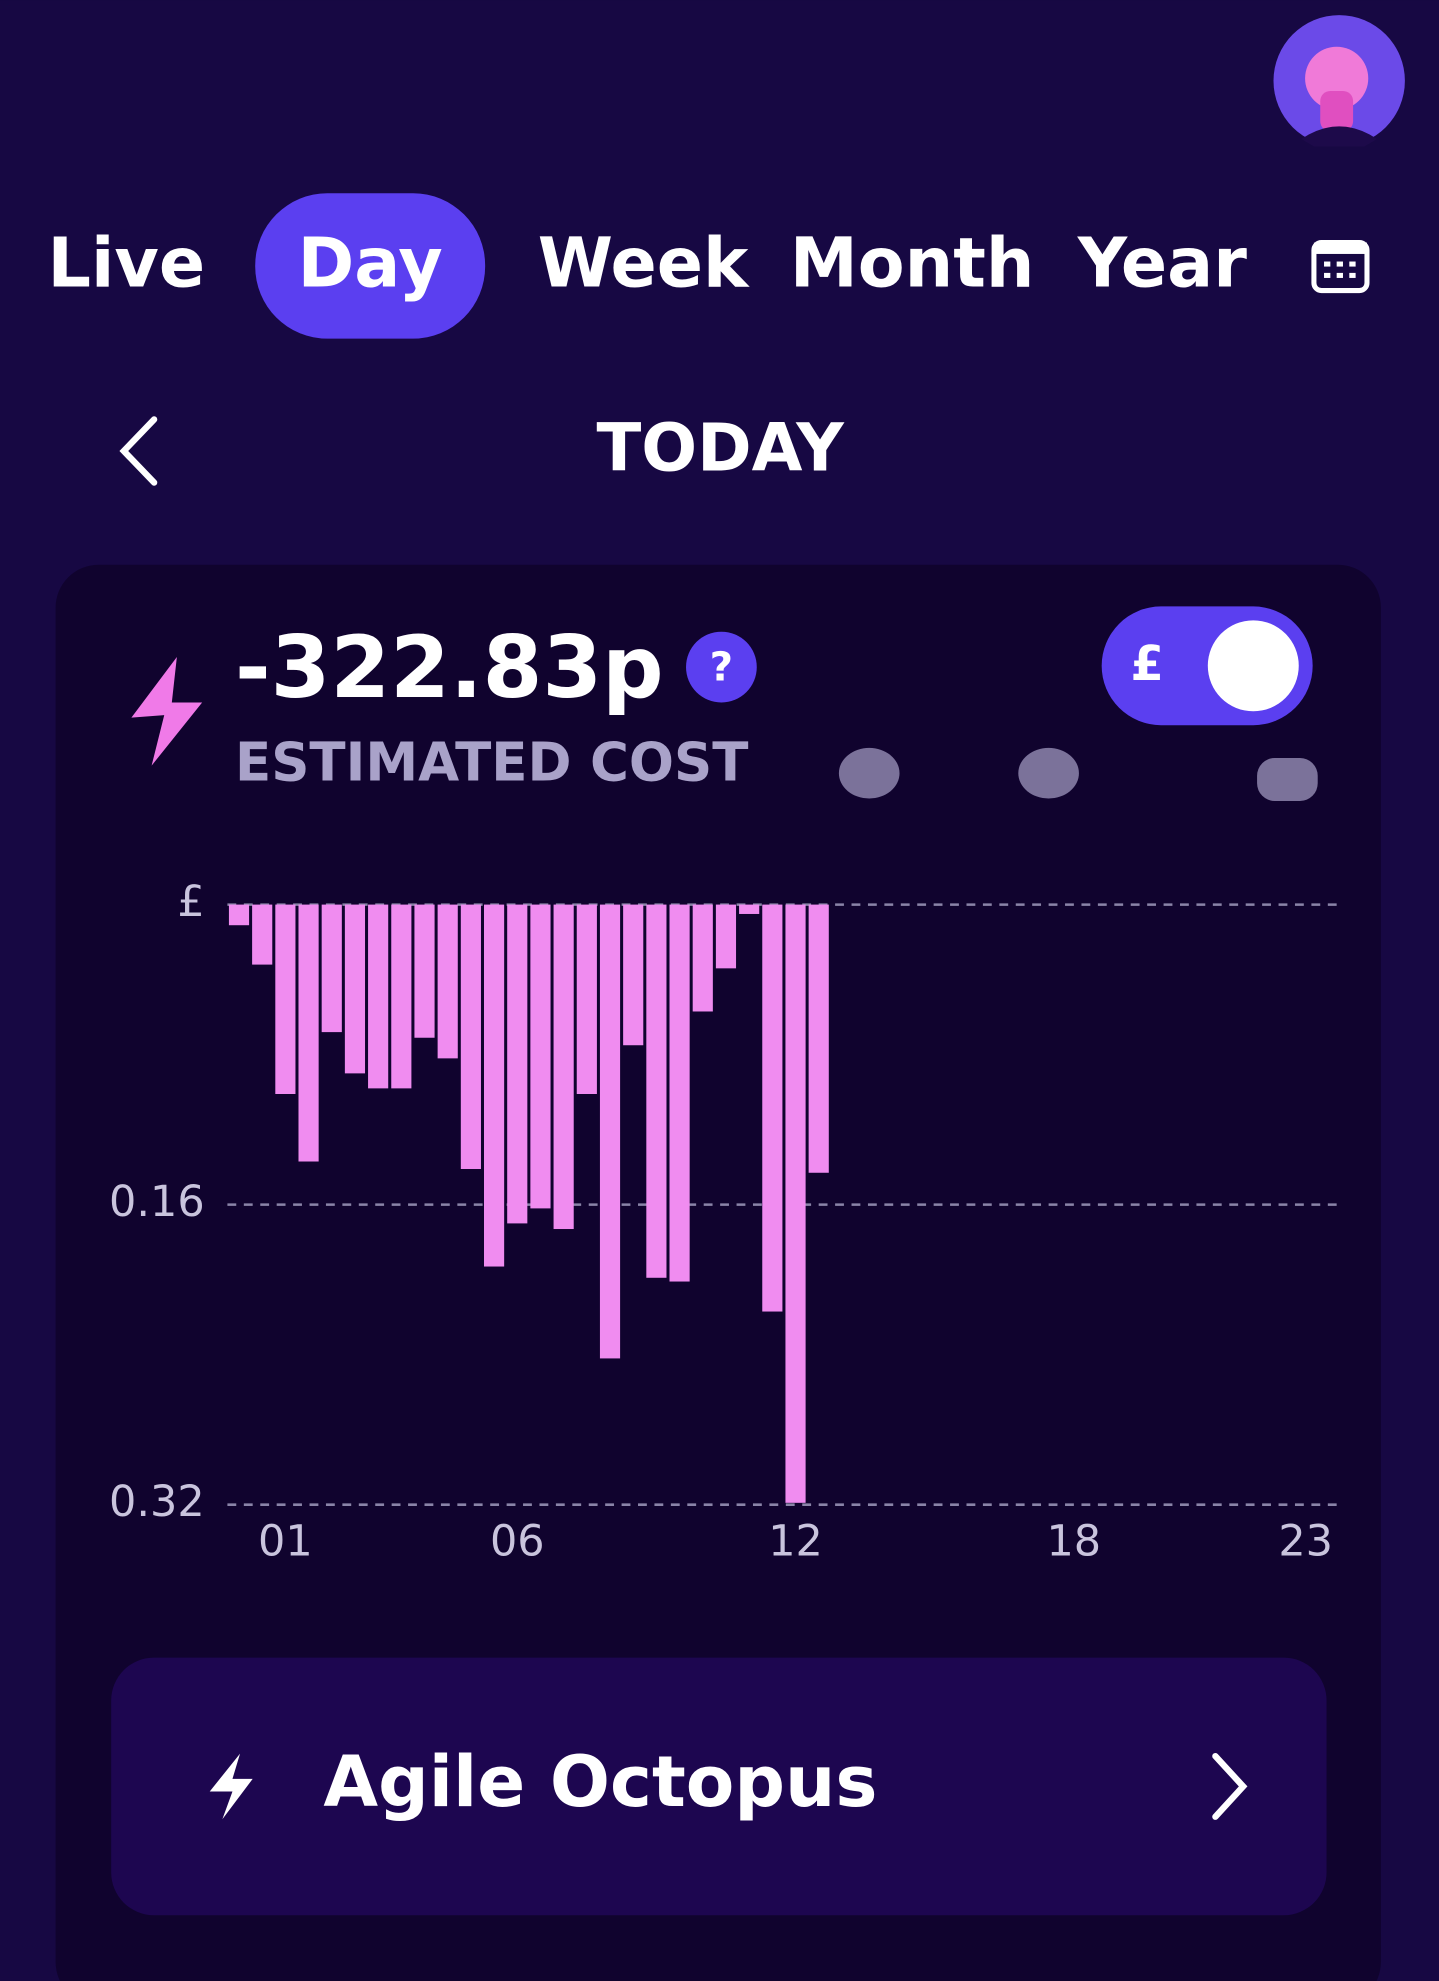 The height and width of the screenshot is (1981, 1439). I want to click on active-tab-pill, so click(370, 266).